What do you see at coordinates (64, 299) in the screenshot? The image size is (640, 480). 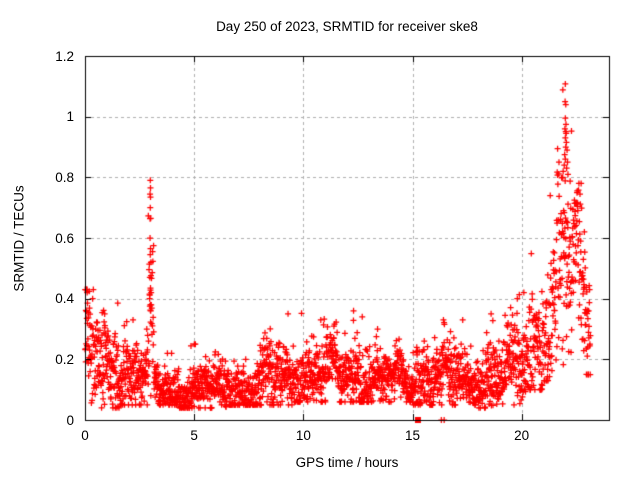 I see `y-tick-label: 0.4` at bounding box center [64, 299].